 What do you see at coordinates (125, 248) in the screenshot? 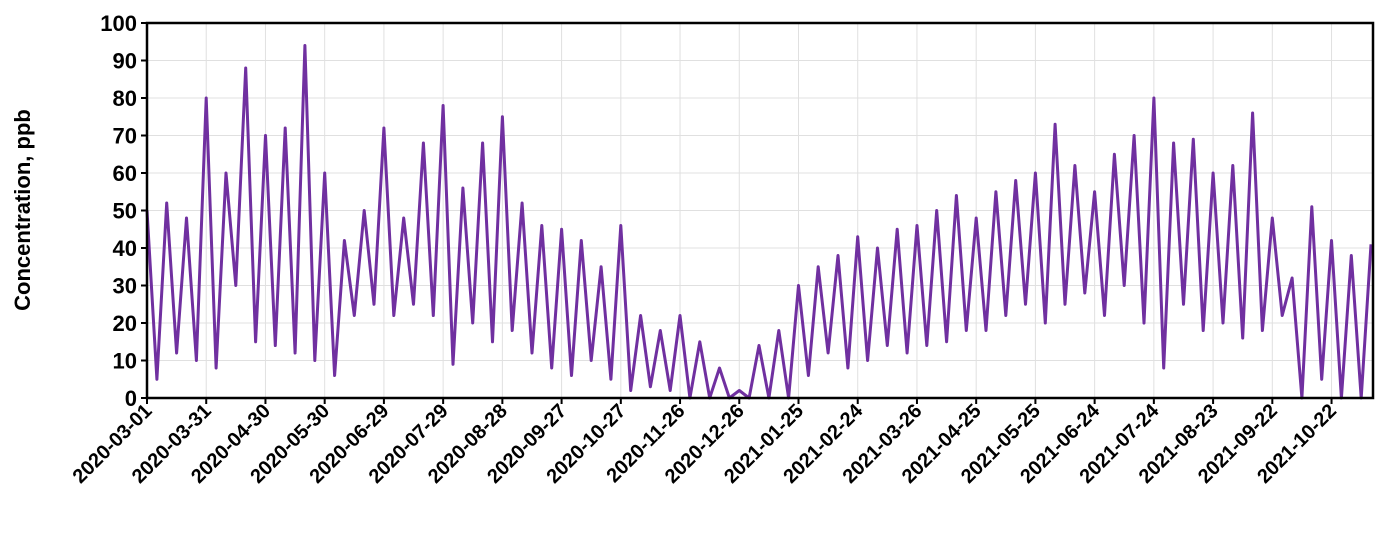
I see `y-tick-label: 40` at bounding box center [125, 248].